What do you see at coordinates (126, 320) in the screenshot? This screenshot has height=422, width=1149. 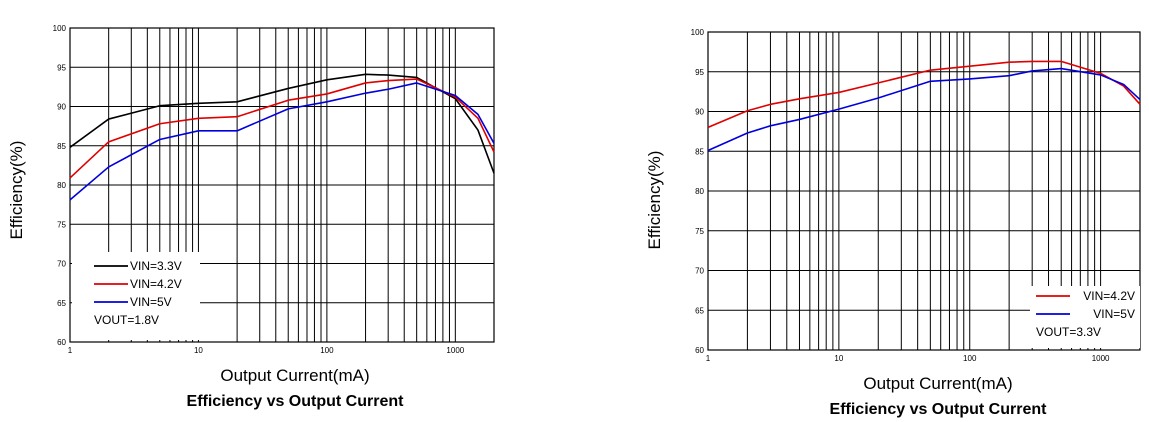 I see `vout-annotation: VOUT=1.8V` at bounding box center [126, 320].